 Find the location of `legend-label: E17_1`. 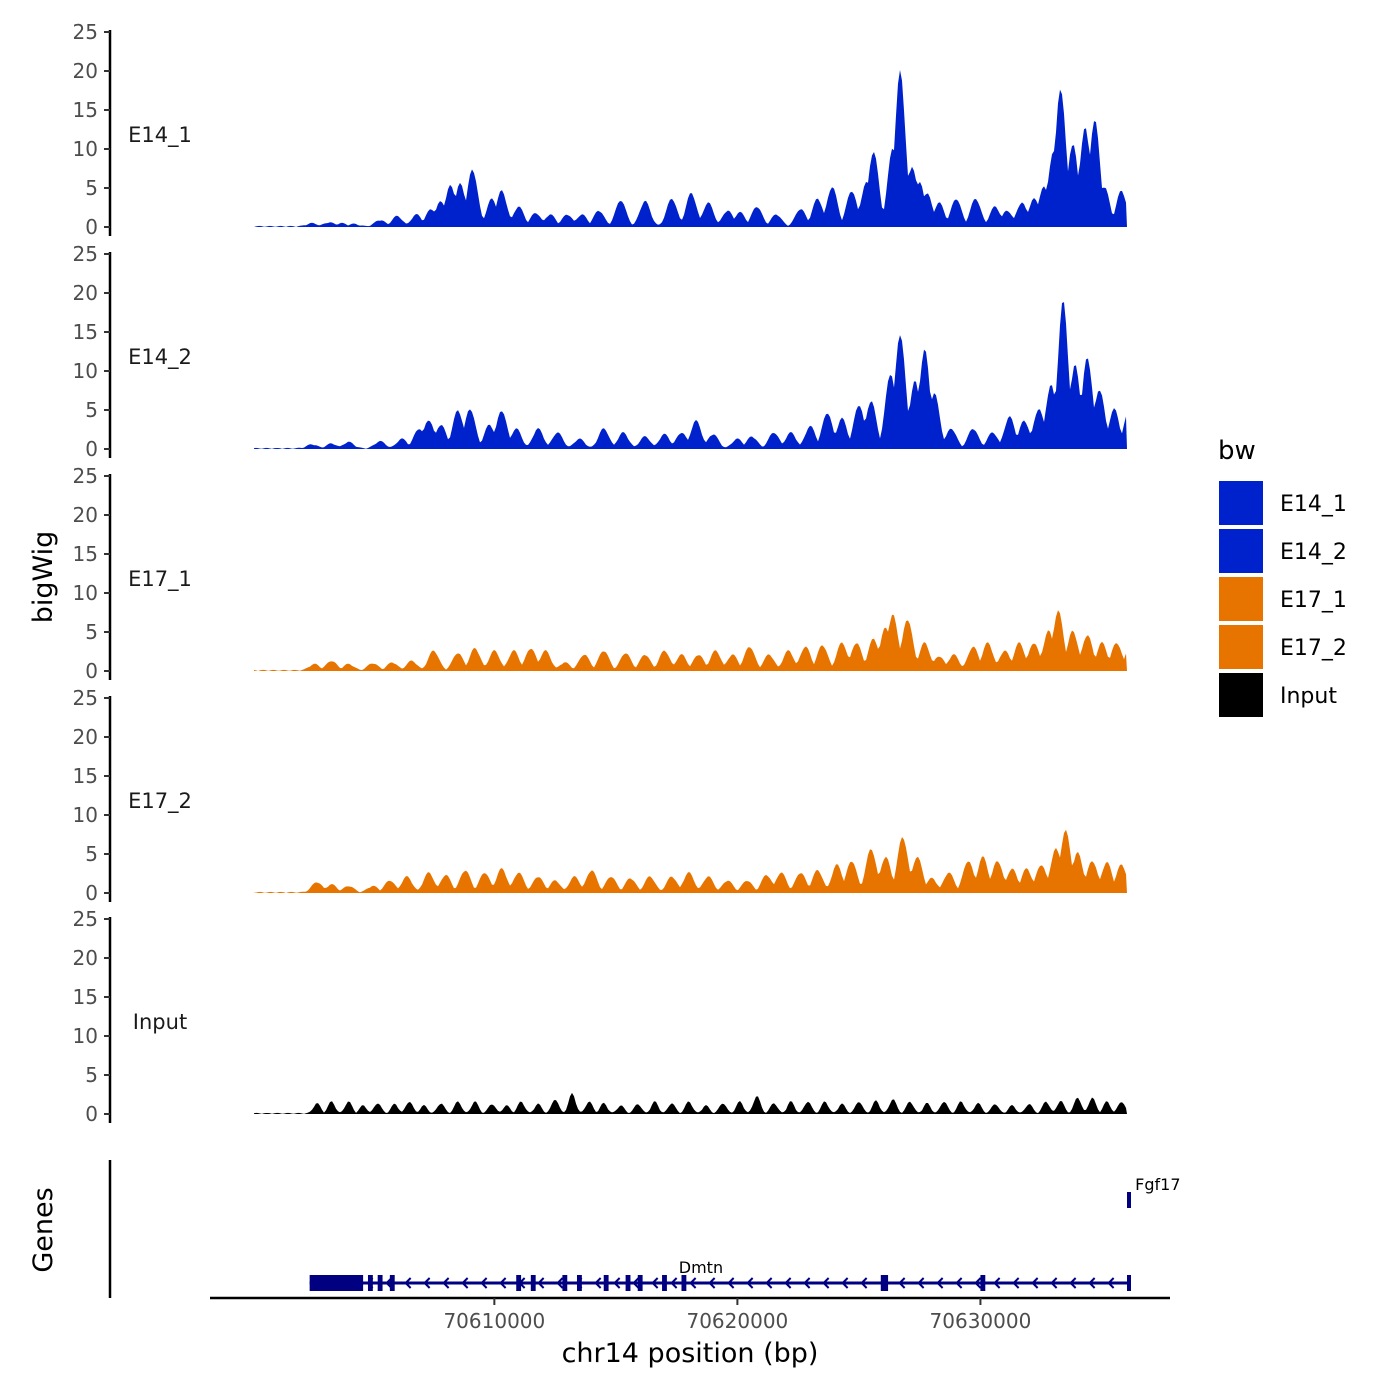

legend-label: E17_1 is located at coordinates (1313, 600).